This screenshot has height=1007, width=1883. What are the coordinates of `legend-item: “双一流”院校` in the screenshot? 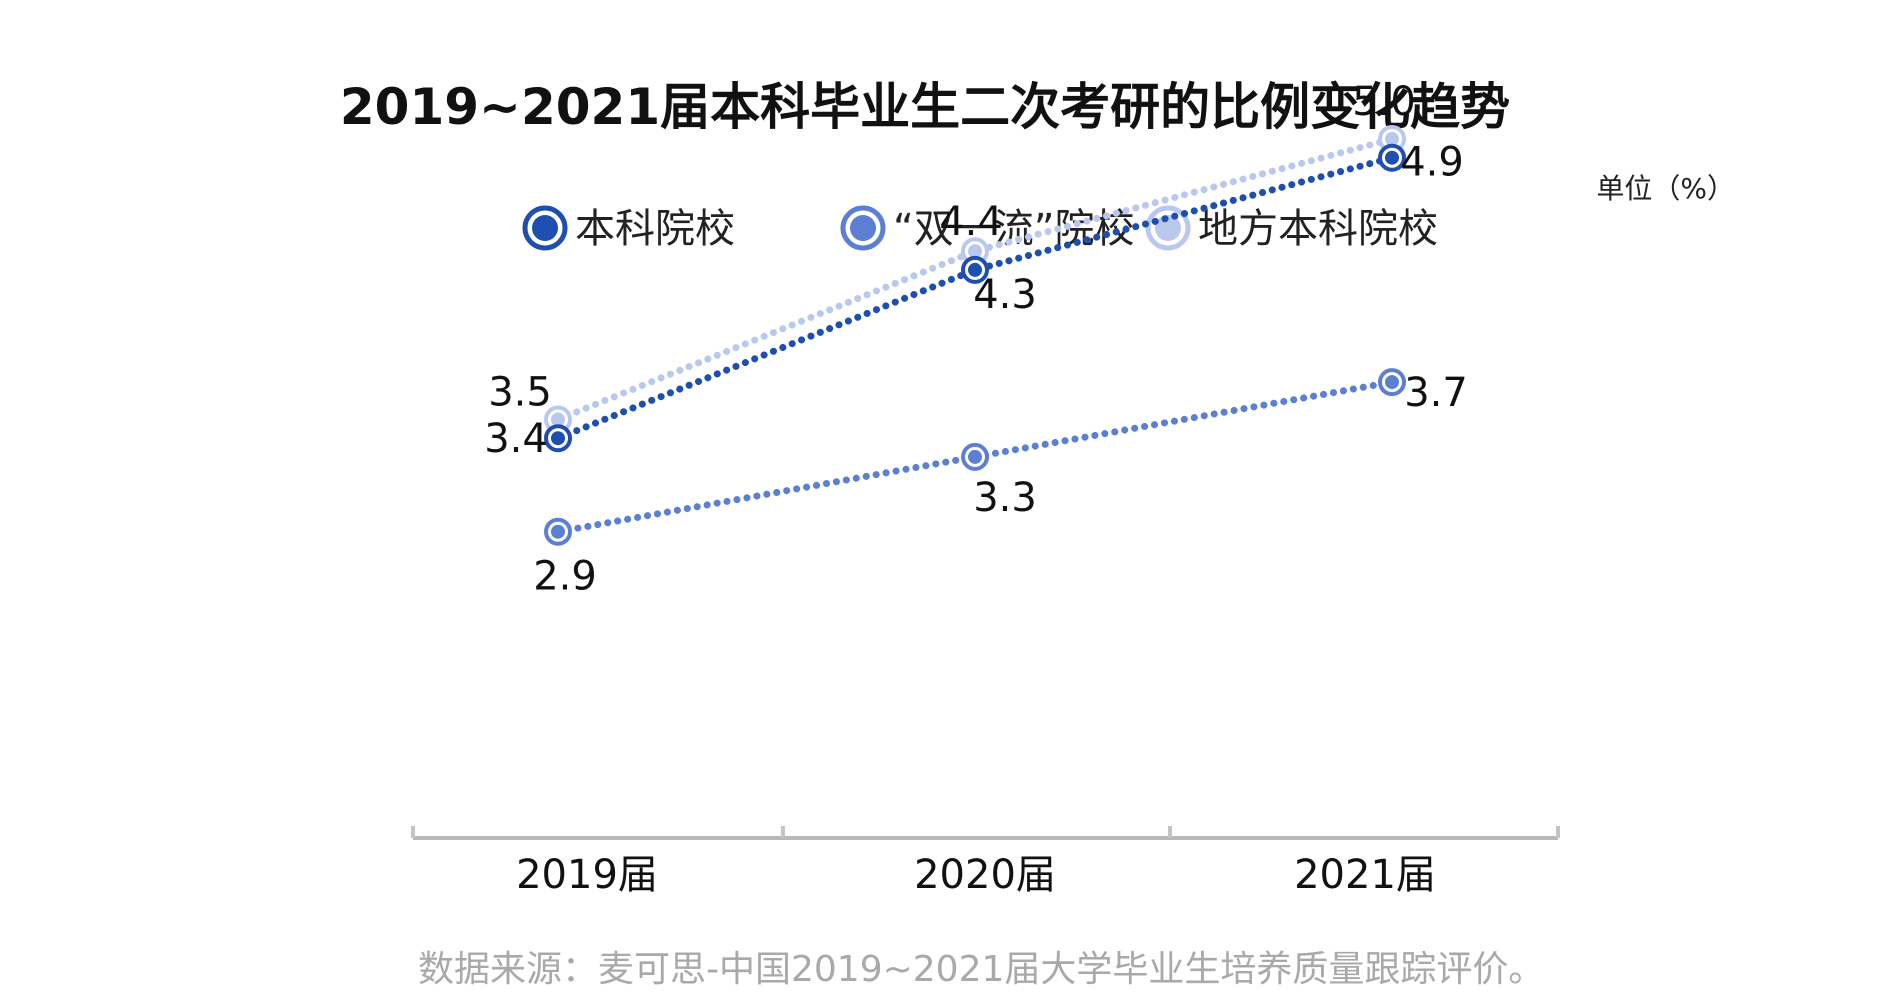 It's located at (987, 228).